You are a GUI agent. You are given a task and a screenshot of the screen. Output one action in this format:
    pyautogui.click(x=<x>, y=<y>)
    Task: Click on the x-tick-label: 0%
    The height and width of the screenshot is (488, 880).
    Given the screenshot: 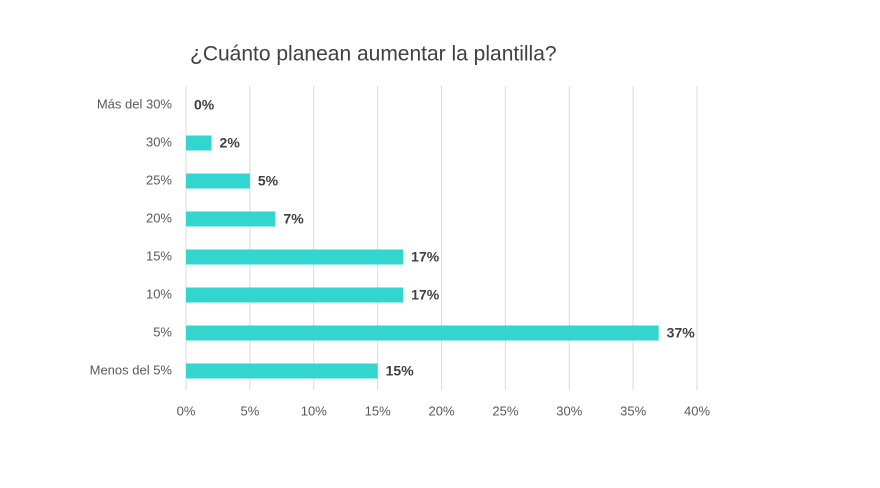 What is the action you would take?
    pyautogui.click(x=186, y=410)
    